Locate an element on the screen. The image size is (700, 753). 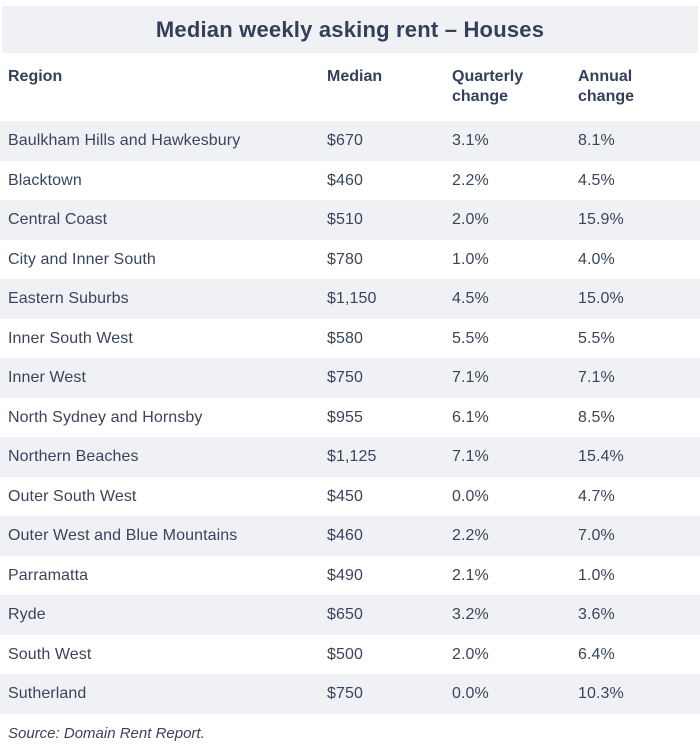
annual-change-cell: 5.5% is located at coordinates (596, 338).